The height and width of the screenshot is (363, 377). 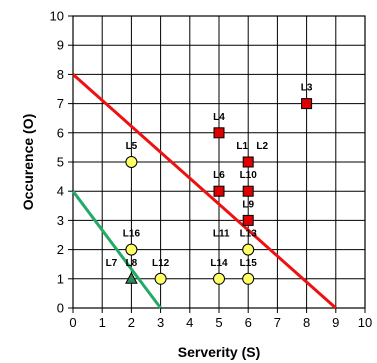 I want to click on point-label-l2: L2, so click(x=262, y=146).